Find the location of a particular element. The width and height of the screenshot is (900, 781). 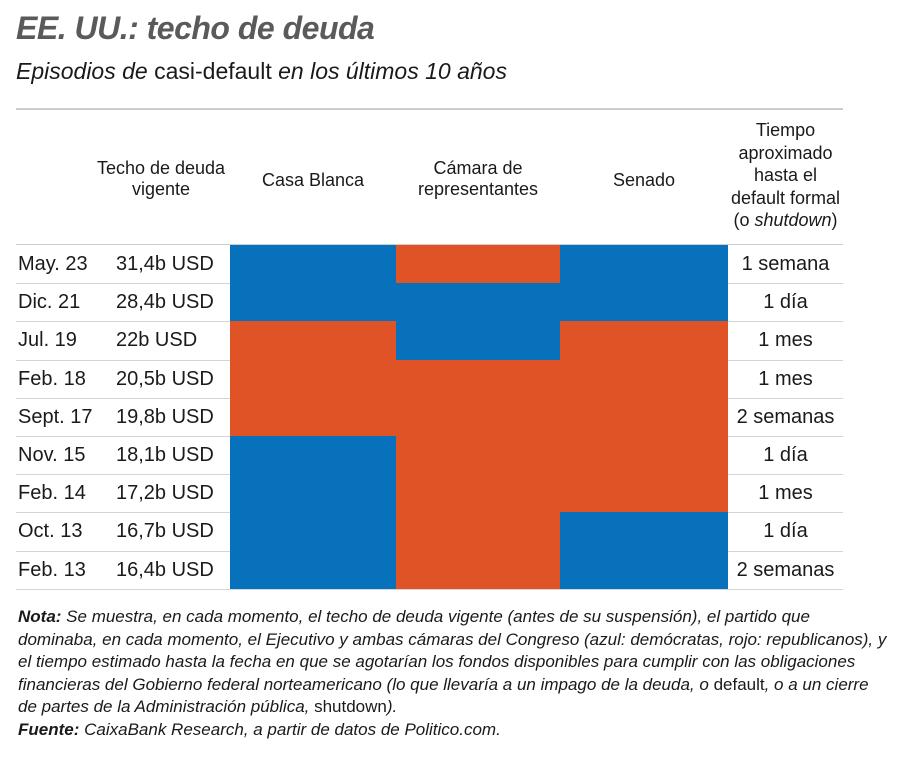

row-ceiling: 19,8b USD is located at coordinates (165, 417).